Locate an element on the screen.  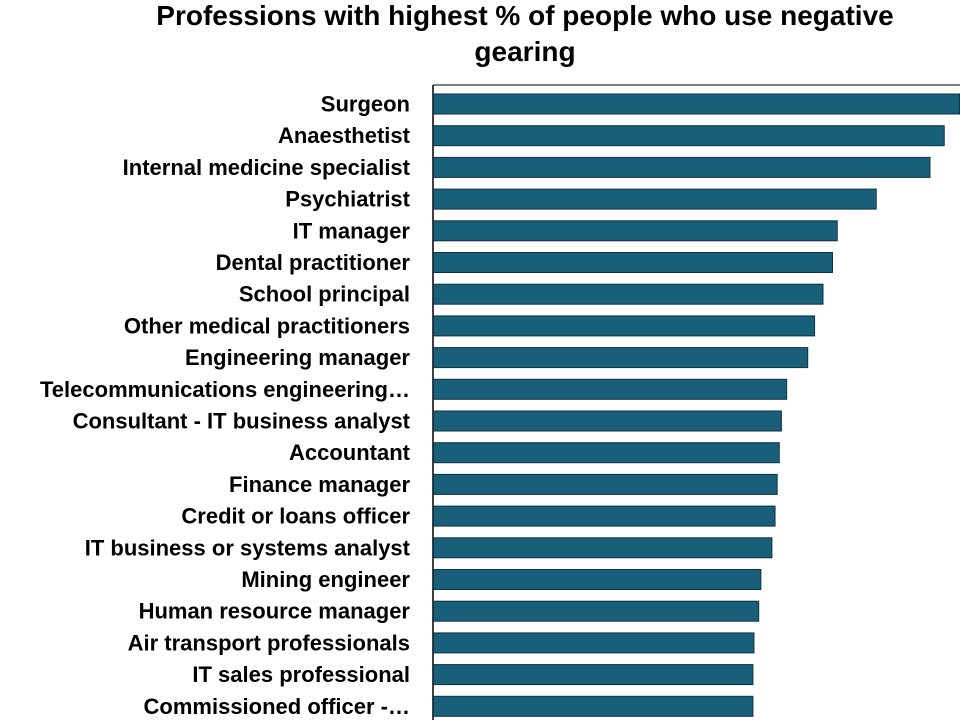
category-label: Mining engineer is located at coordinates (325, 579).